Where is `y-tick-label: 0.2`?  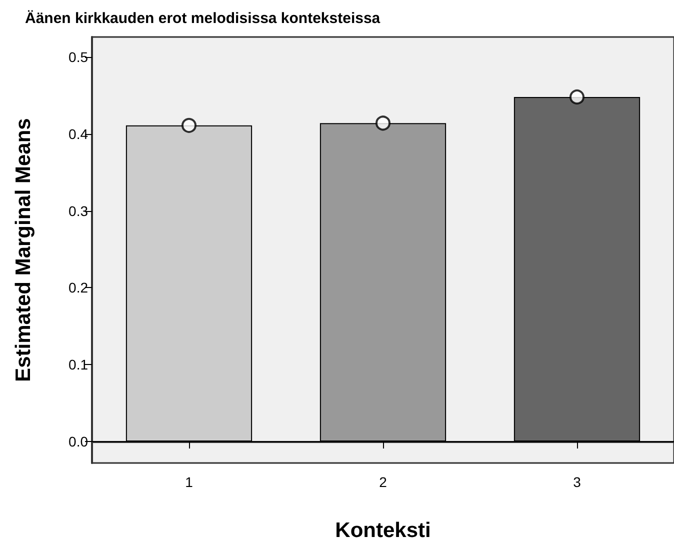
y-tick-label: 0.2 is located at coordinates (78, 288).